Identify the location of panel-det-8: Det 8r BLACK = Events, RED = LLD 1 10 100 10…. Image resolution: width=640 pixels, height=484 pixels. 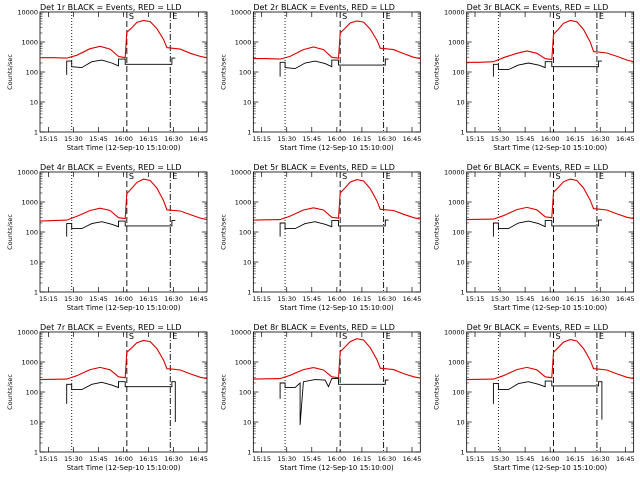
(320, 397).